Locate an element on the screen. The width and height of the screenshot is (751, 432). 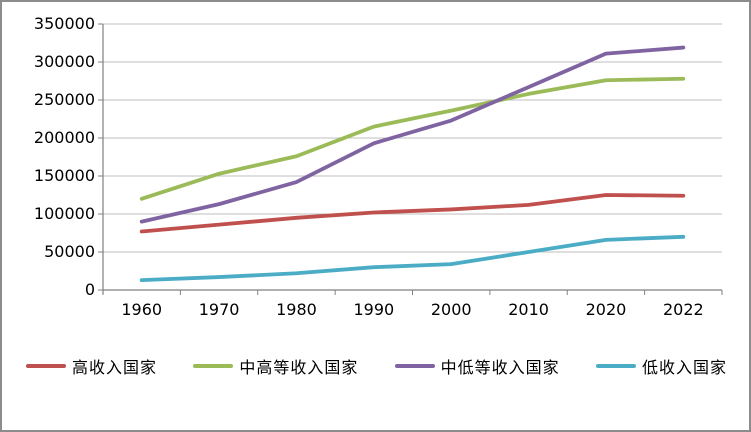
x-tick-label: 1980 is located at coordinates (296, 309).